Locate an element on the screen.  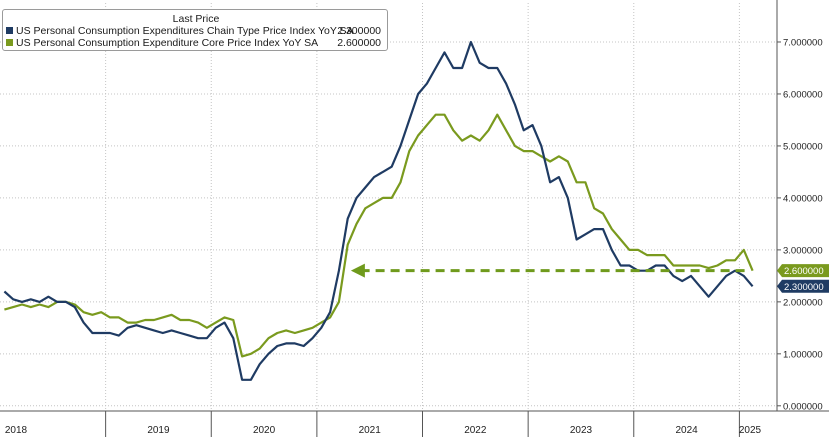
x-tick-label: 2020 is located at coordinates (264, 430).